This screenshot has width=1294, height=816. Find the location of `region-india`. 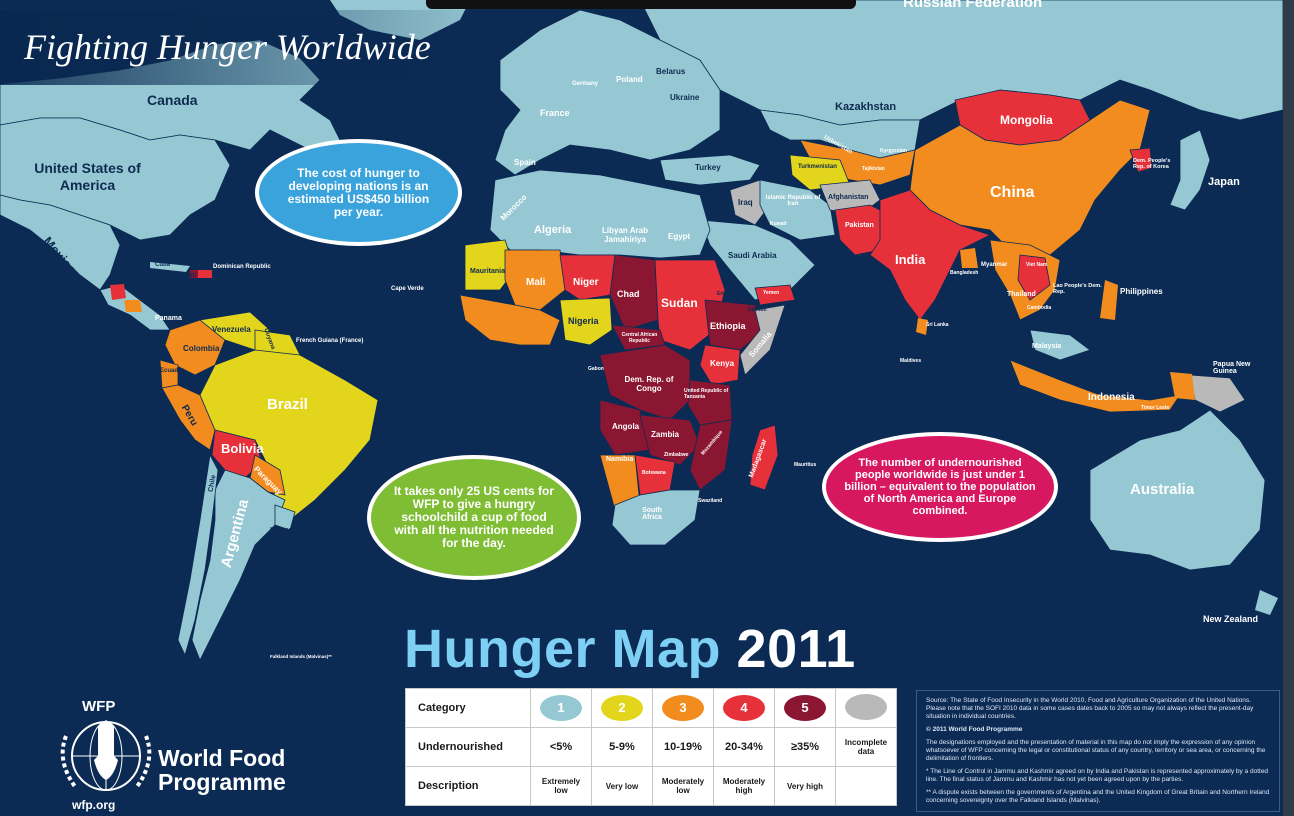

region-india is located at coordinates (930, 255).